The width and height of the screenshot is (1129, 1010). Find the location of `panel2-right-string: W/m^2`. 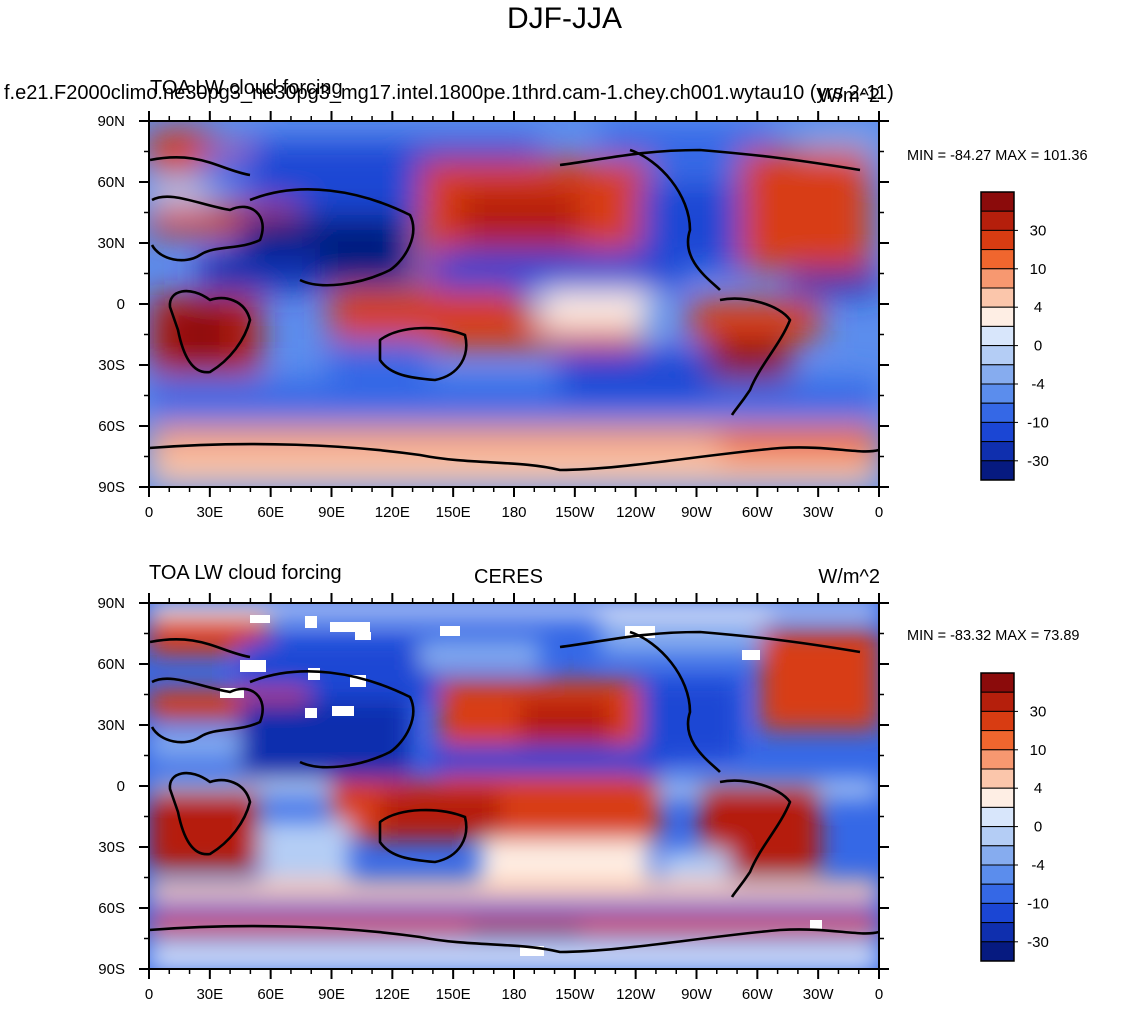

panel2-right-string: W/m^2 is located at coordinates (849, 577).